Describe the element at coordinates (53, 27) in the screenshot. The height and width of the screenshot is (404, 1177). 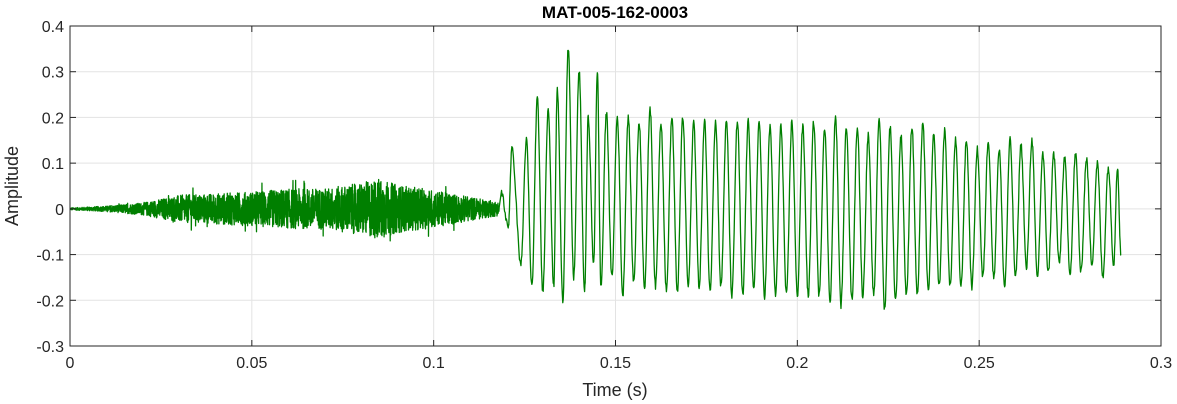
I see `y-tick-label: 0.4` at that location.